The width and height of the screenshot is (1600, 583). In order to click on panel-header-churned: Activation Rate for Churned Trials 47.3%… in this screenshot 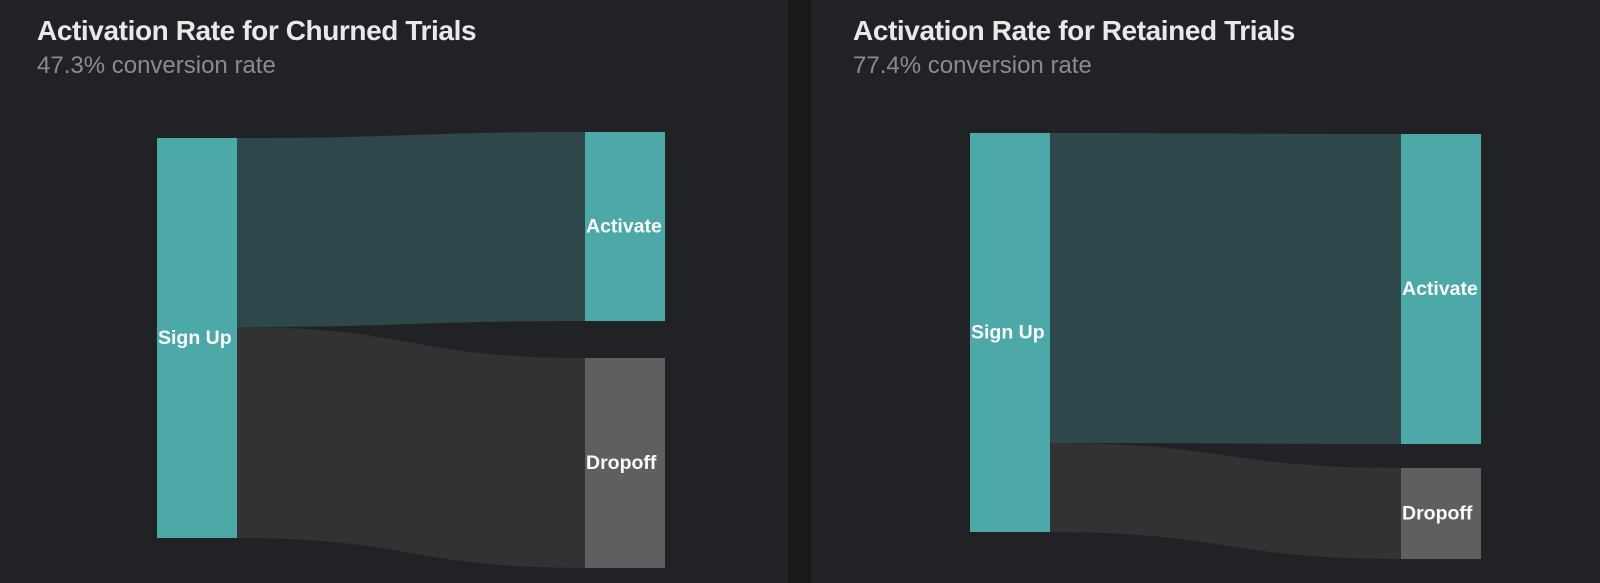, I will do `click(394, 47)`.